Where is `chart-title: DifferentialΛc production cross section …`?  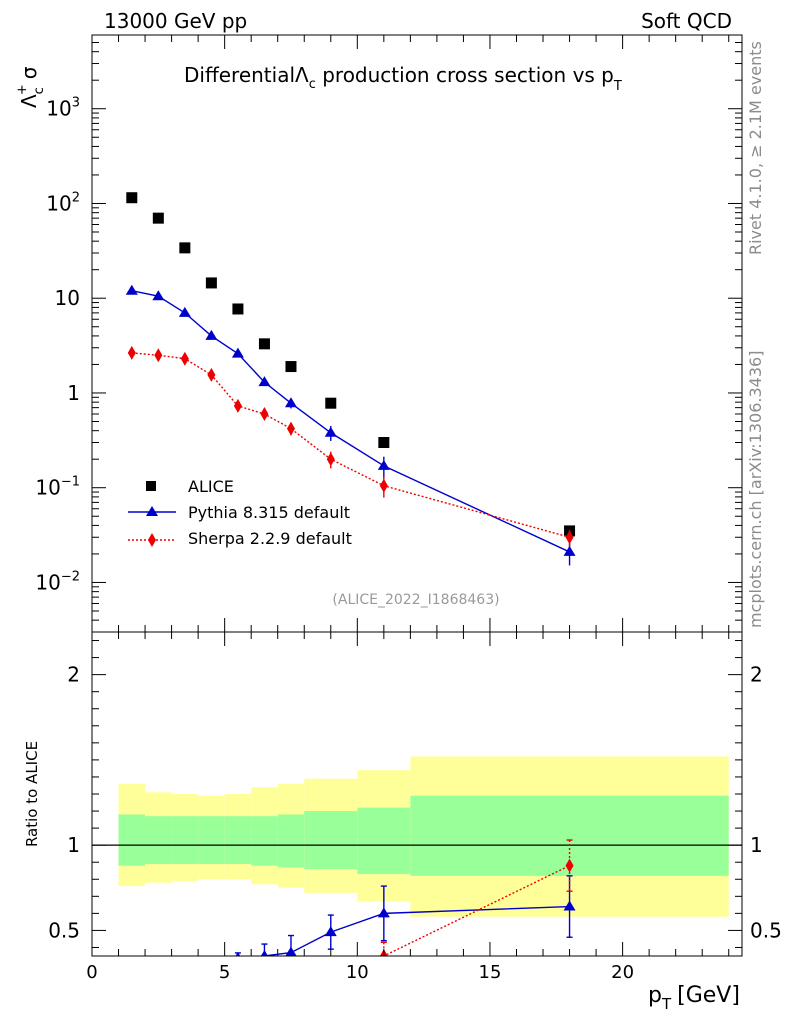
chart-title: DifferentialΛc production cross section … is located at coordinates (403, 78).